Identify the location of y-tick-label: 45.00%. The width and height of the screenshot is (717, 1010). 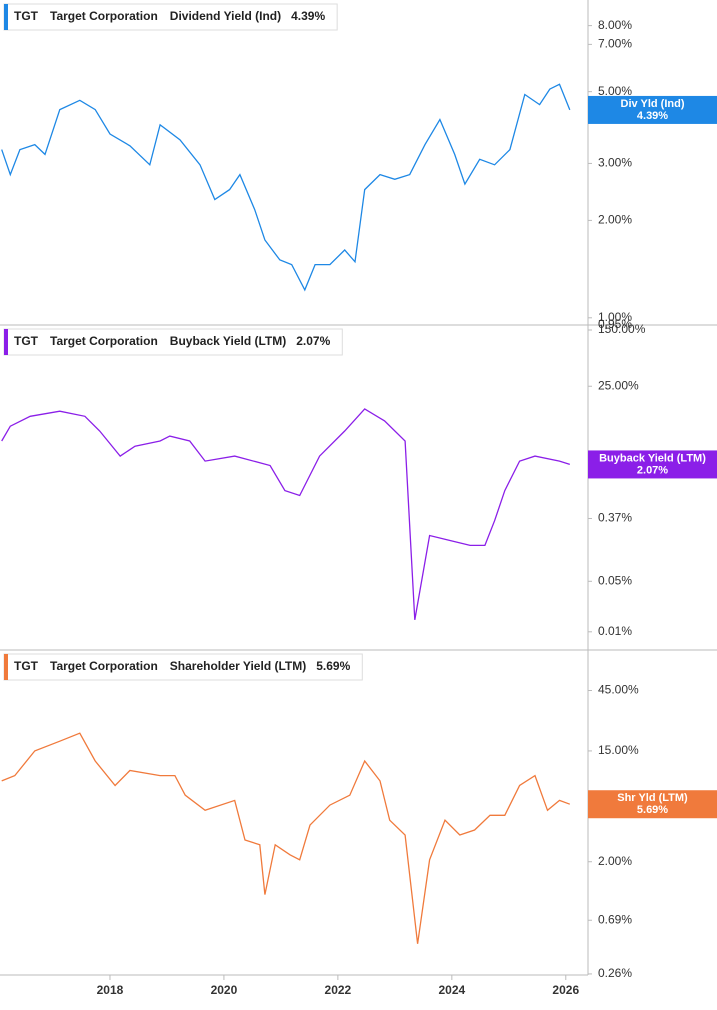
(618, 690).